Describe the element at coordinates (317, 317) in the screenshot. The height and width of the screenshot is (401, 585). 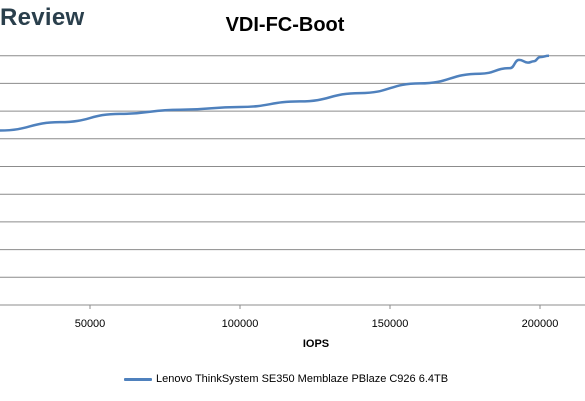
I see `x-tick-labels: 50000 100000 150000 200000` at that location.